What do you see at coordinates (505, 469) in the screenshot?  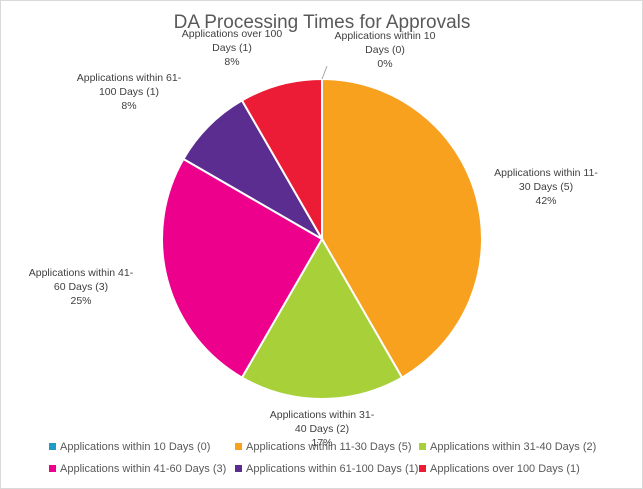 I see `legend-entry-6: Applications over 100 Days (1)` at bounding box center [505, 469].